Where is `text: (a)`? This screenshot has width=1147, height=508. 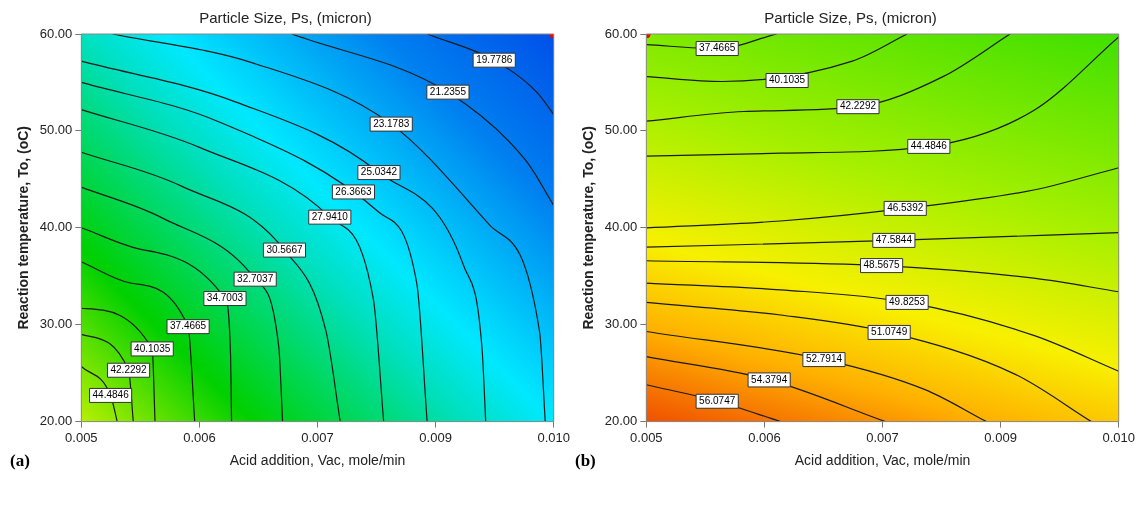
text: (a) is located at coordinates (20, 460).